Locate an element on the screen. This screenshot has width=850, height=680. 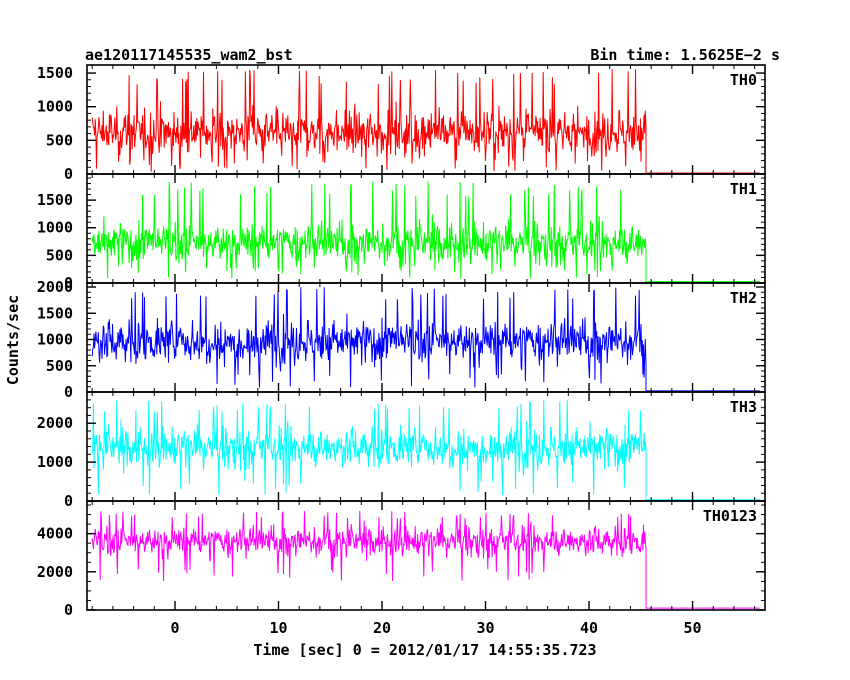
series-line-th2 is located at coordinates (425, 339).